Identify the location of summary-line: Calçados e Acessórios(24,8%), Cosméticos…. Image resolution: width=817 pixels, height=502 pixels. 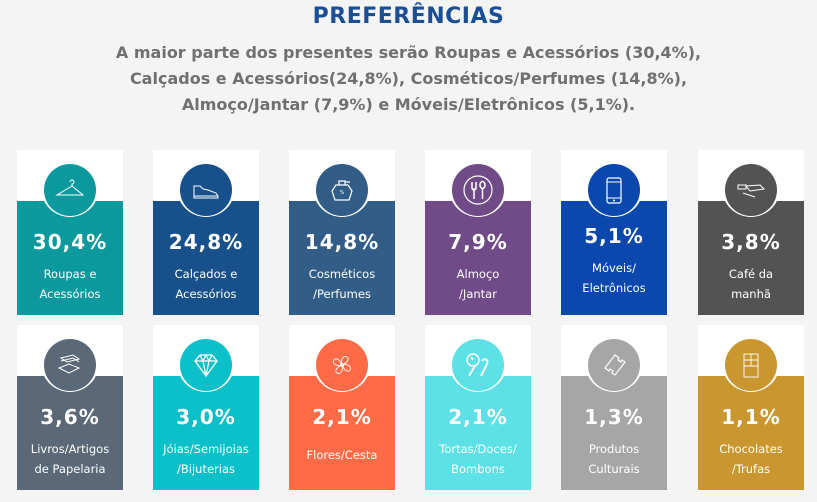
(408, 78).